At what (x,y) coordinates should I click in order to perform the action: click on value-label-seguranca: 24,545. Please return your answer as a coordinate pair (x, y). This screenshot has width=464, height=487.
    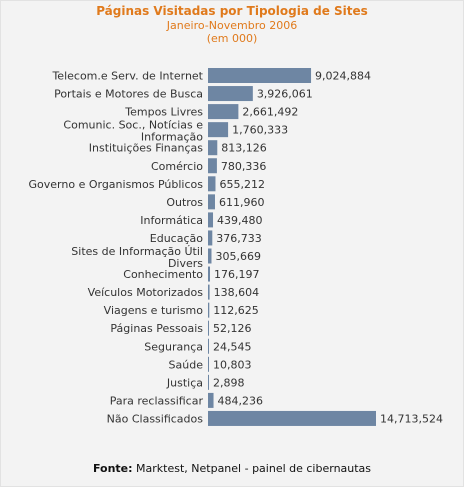
    Looking at the image, I should click on (232, 346).